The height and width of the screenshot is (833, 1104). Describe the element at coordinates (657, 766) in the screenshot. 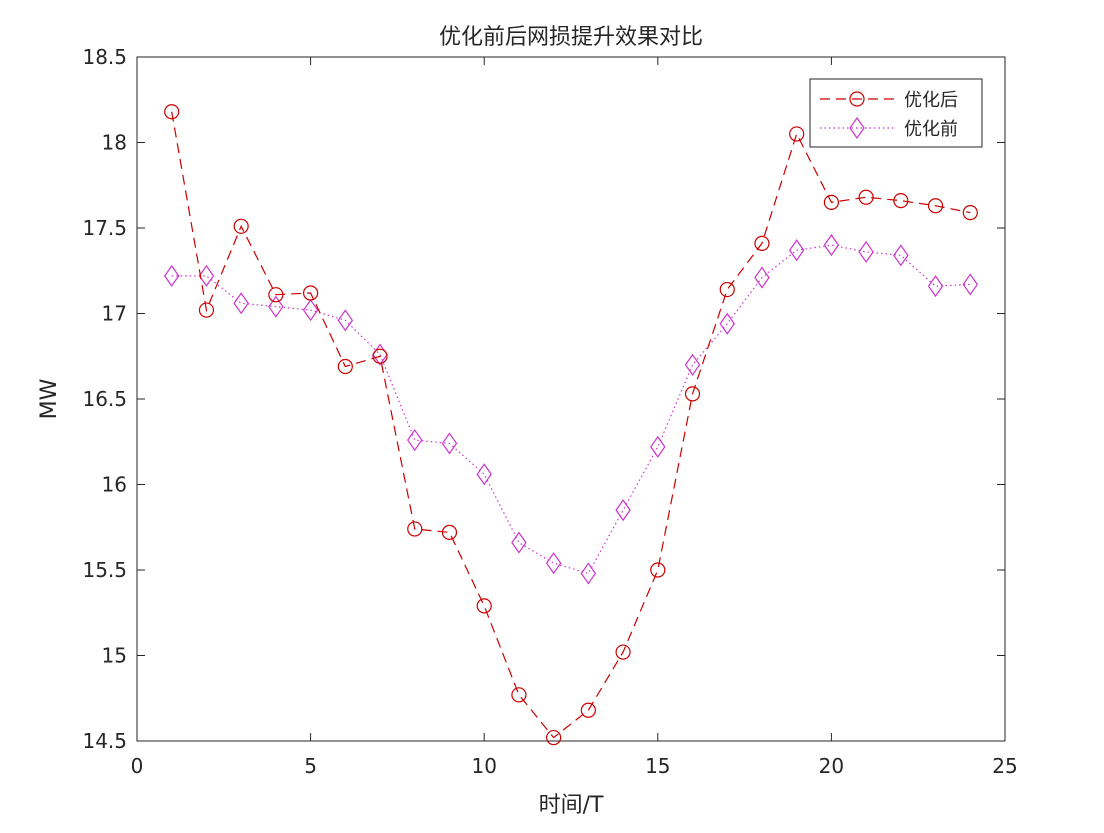

I see `x-tick-label: 15` at that location.